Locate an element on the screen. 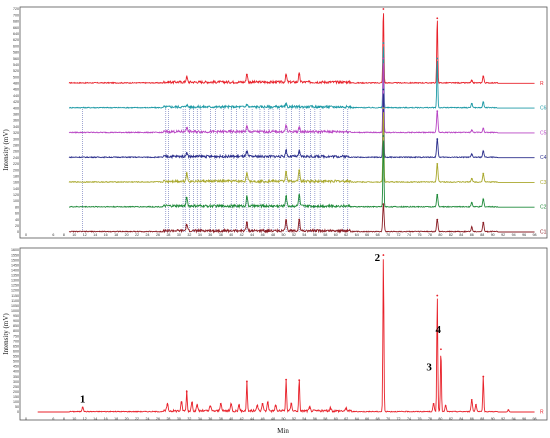  top-x-tick-label: 82 is located at coordinates (451, 235).